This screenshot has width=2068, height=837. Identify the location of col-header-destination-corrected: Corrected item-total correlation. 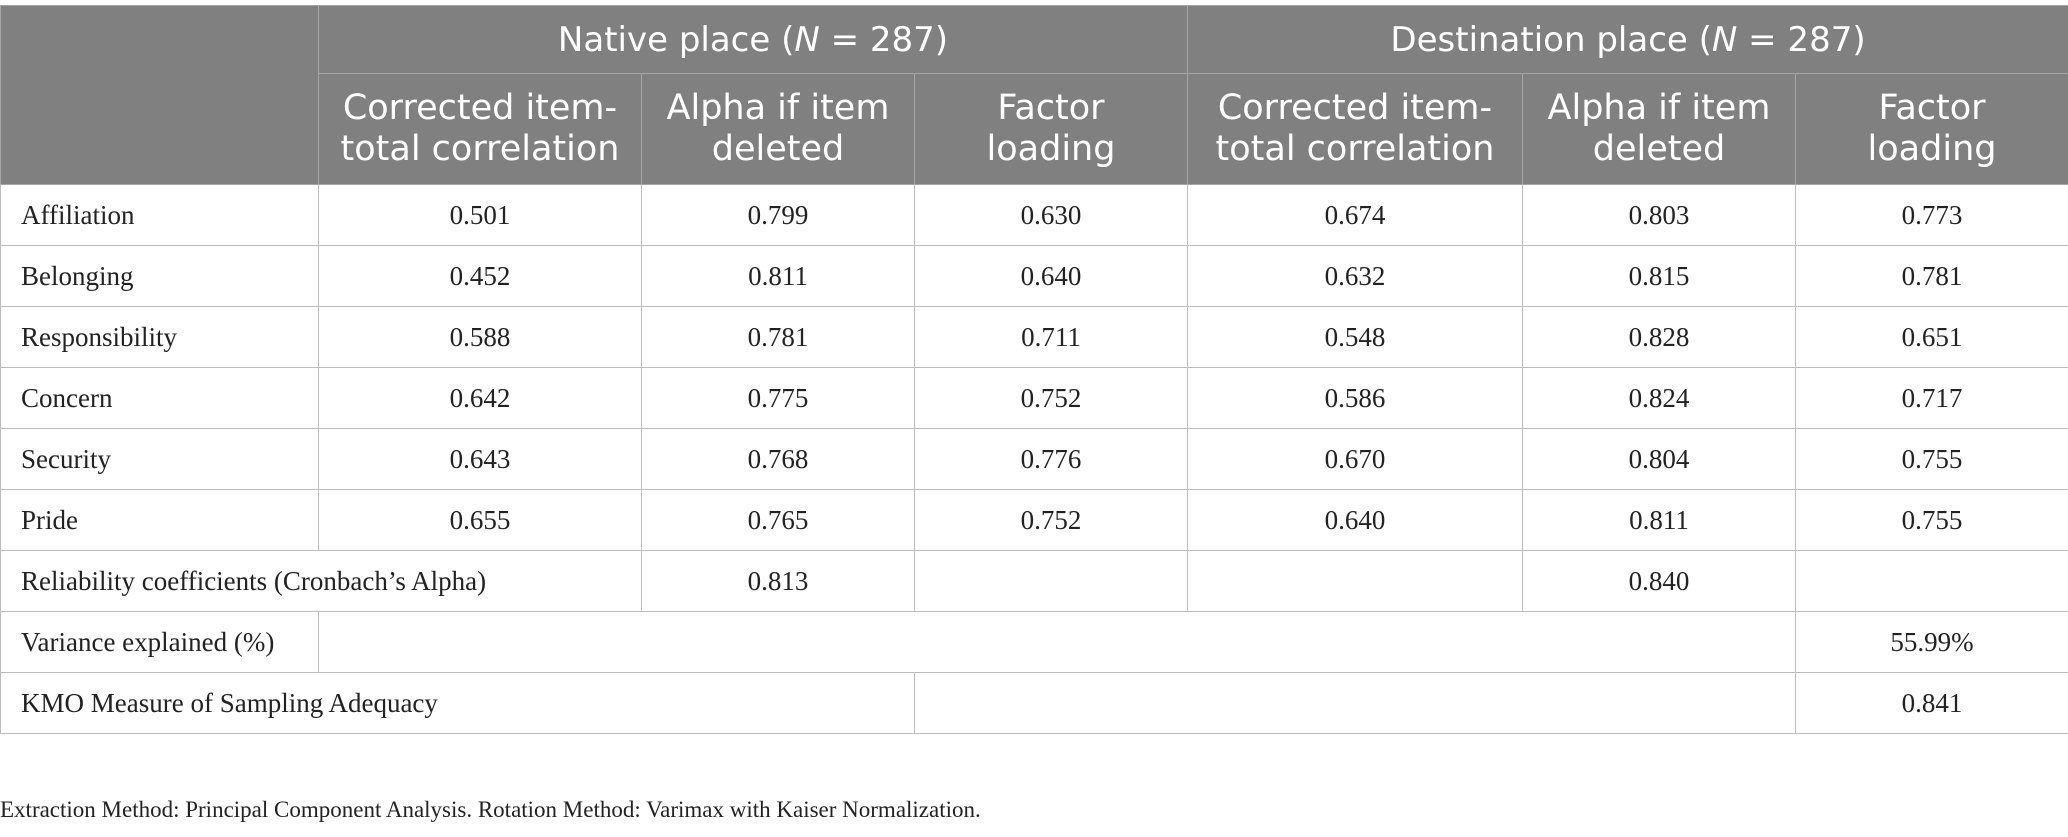
(1355, 129).